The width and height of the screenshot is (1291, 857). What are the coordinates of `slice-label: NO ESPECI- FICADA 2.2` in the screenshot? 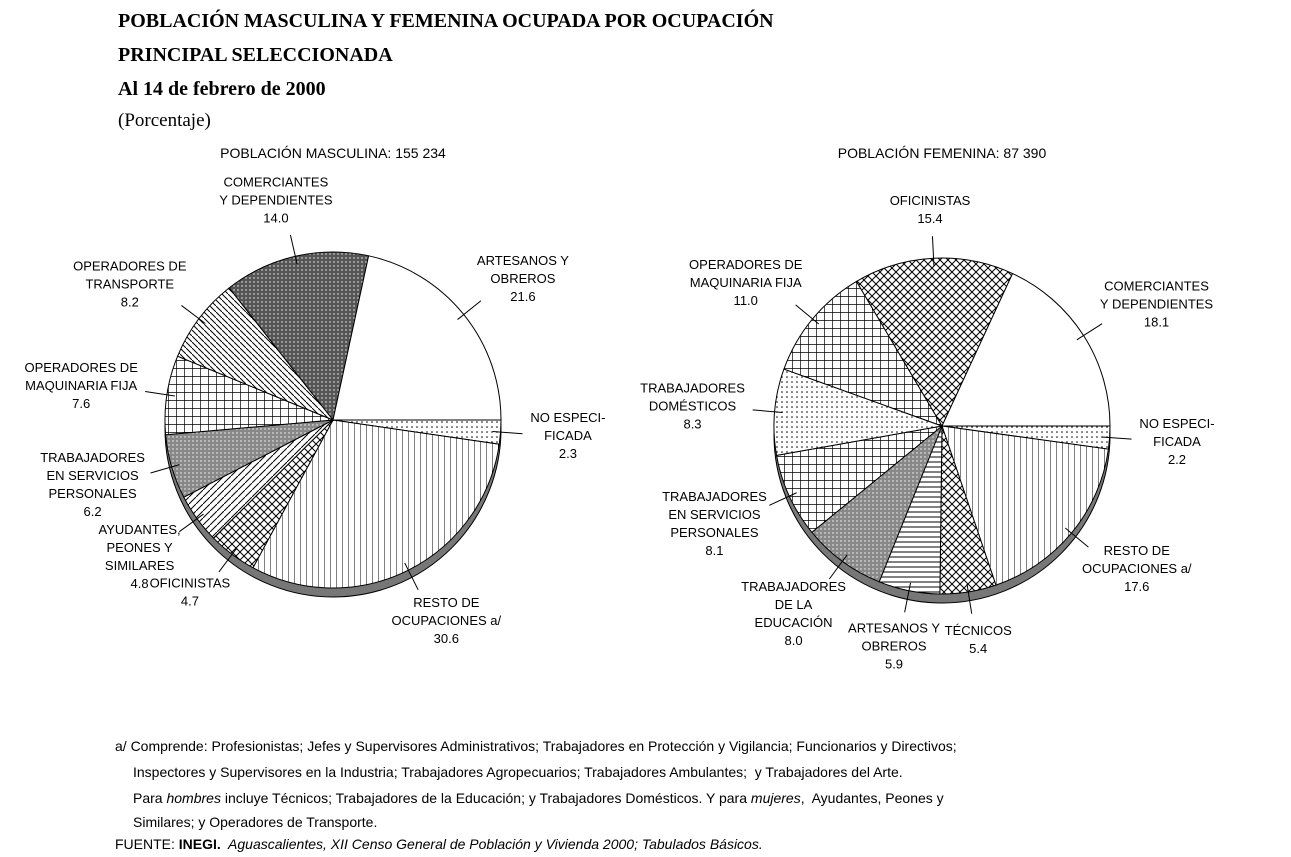 It's located at (1176, 442).